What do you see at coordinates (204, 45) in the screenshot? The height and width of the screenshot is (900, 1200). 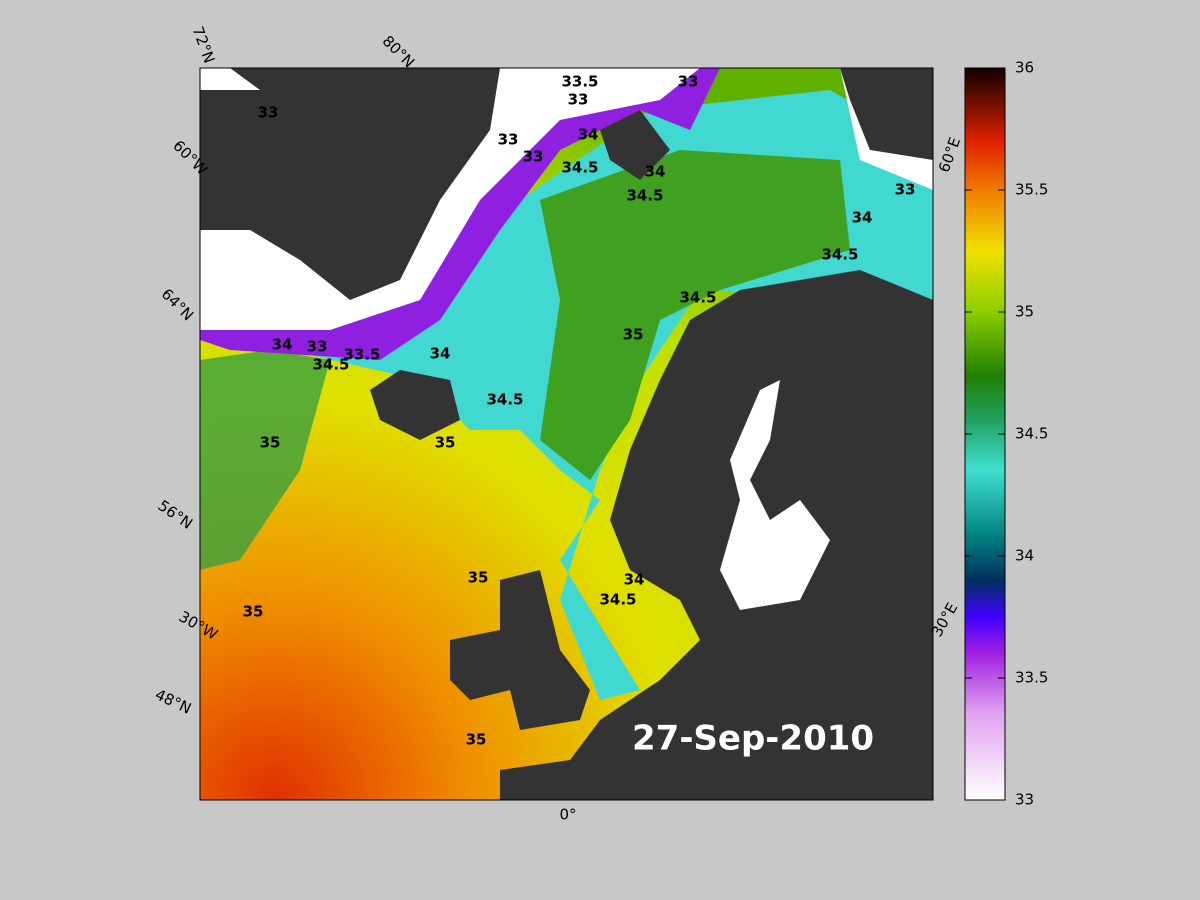 I see `grid-label: 72°N` at bounding box center [204, 45].